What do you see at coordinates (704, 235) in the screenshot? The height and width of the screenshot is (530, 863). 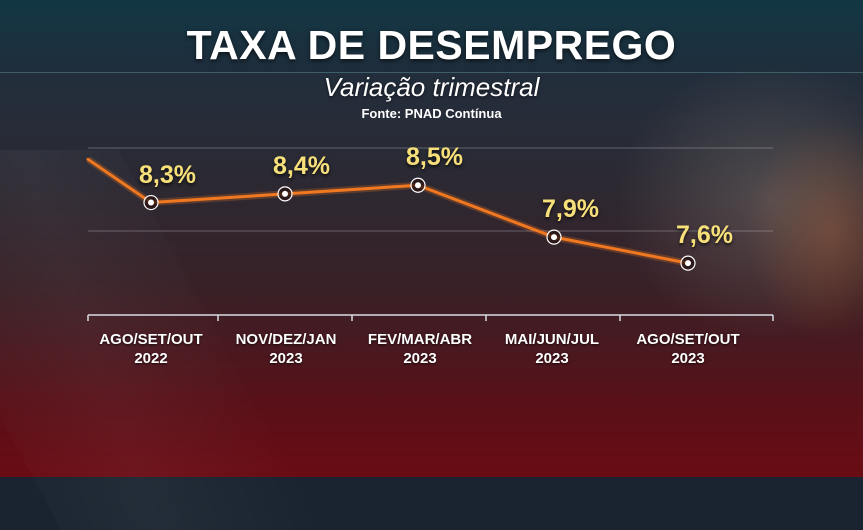 I see `data-label: 7,6%` at bounding box center [704, 235].